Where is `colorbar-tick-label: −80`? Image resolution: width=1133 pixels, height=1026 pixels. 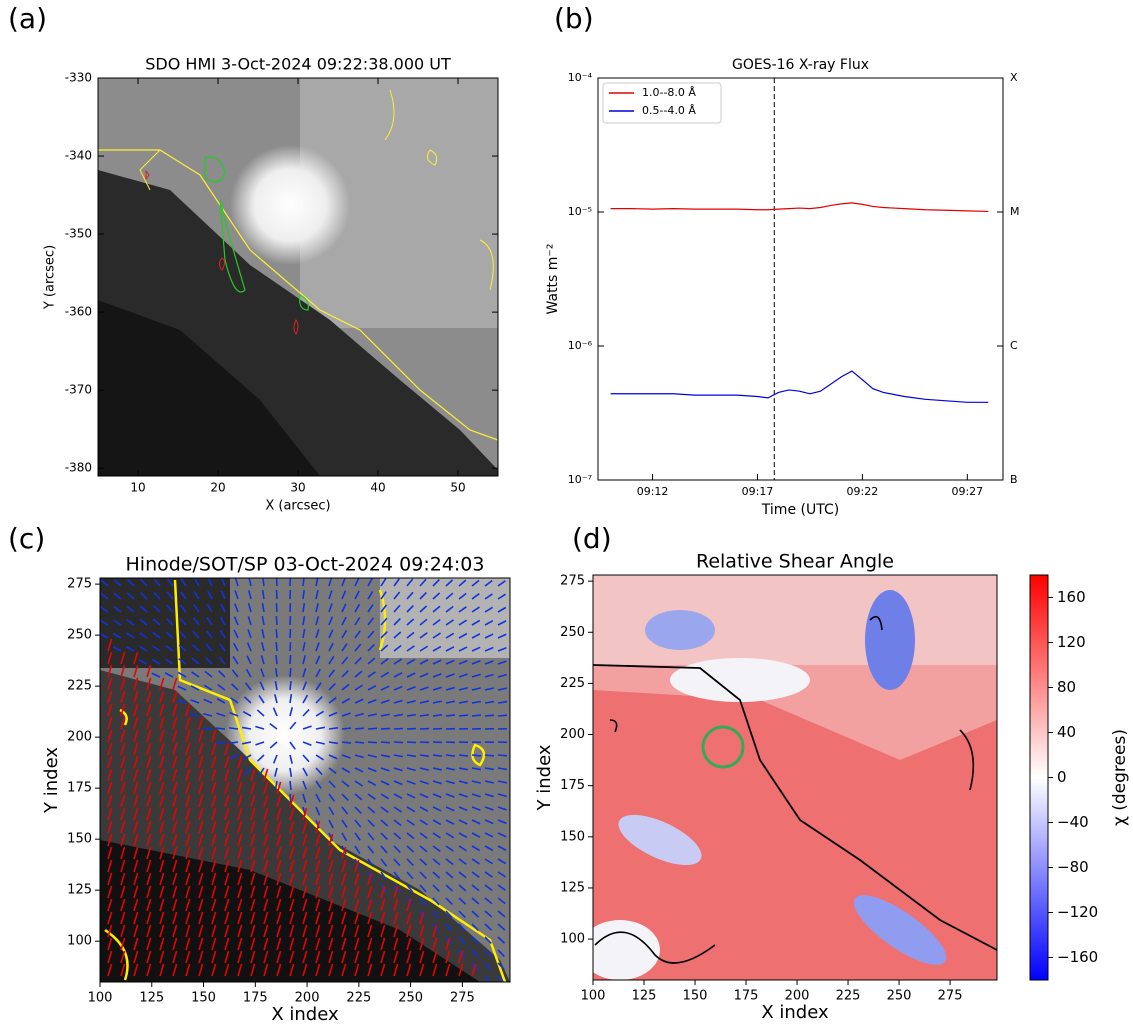 colorbar-tick-label: −80 is located at coordinates (1073, 867).